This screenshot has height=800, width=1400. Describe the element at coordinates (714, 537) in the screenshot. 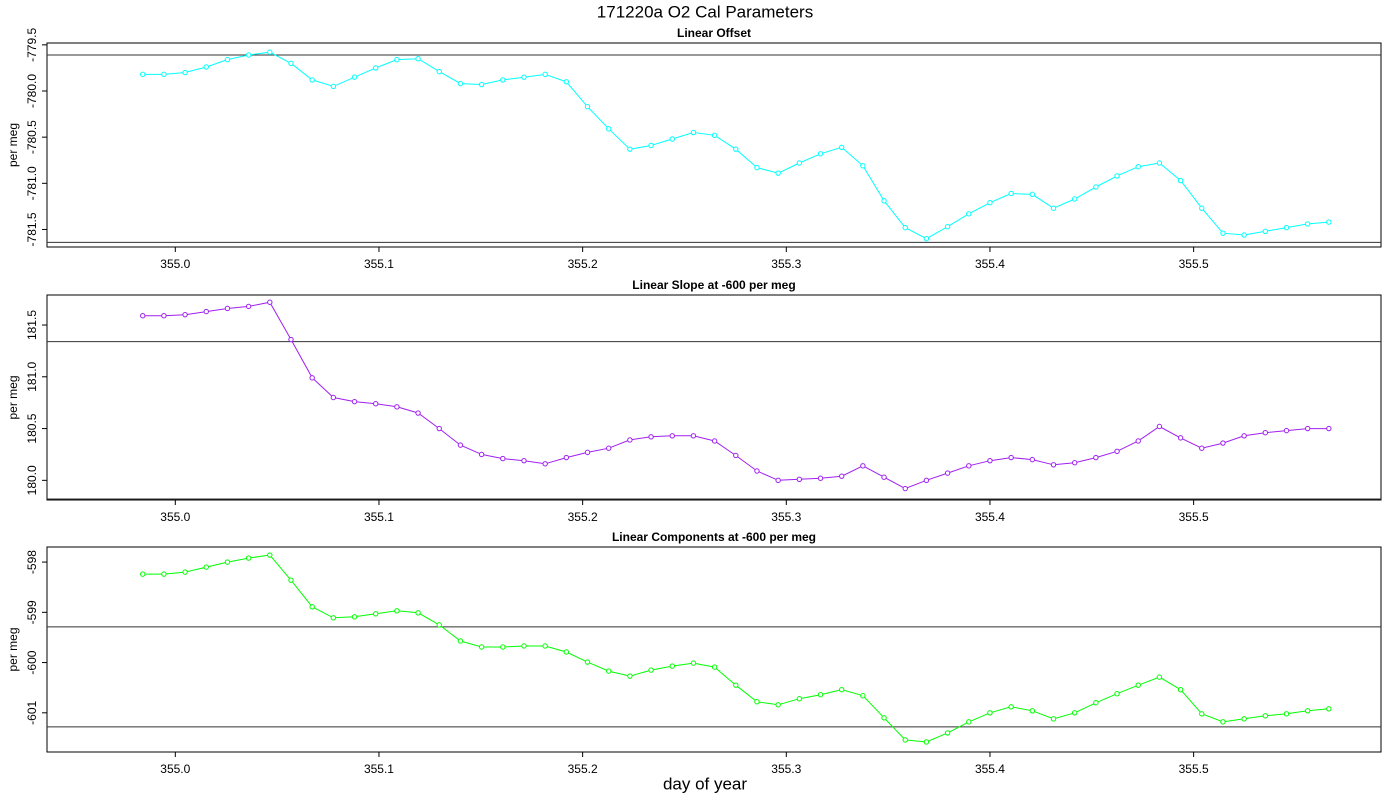

I see `panel-title: Linear Components at -600 per meg` at that location.